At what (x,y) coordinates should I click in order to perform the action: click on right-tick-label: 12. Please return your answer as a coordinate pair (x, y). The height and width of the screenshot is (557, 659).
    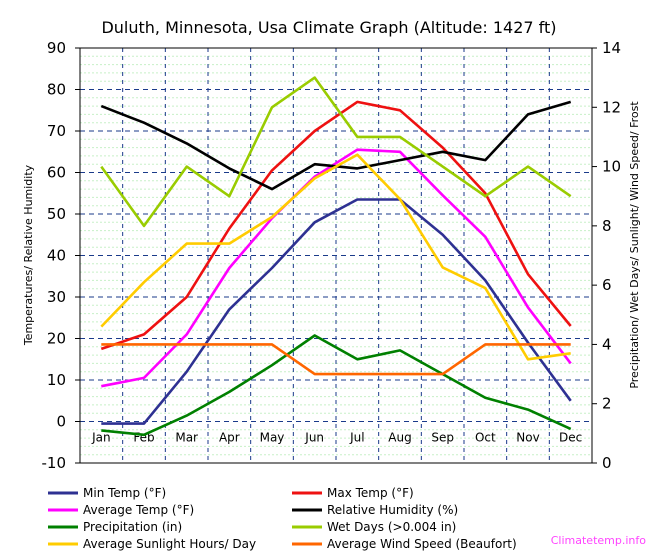
    Looking at the image, I should click on (611, 107).